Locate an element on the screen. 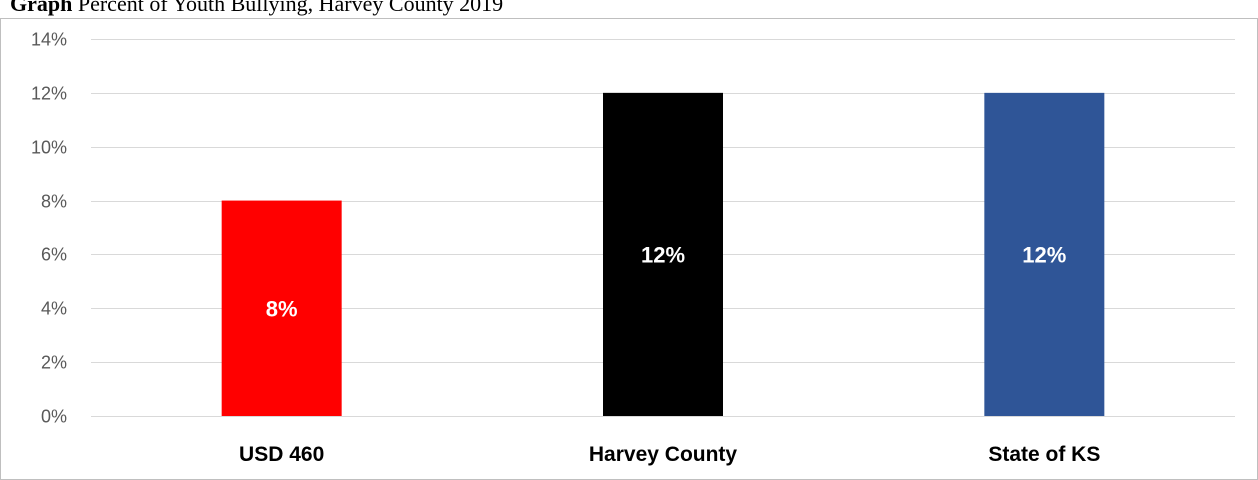  y-tick-label: 12% is located at coordinates (49, 94).